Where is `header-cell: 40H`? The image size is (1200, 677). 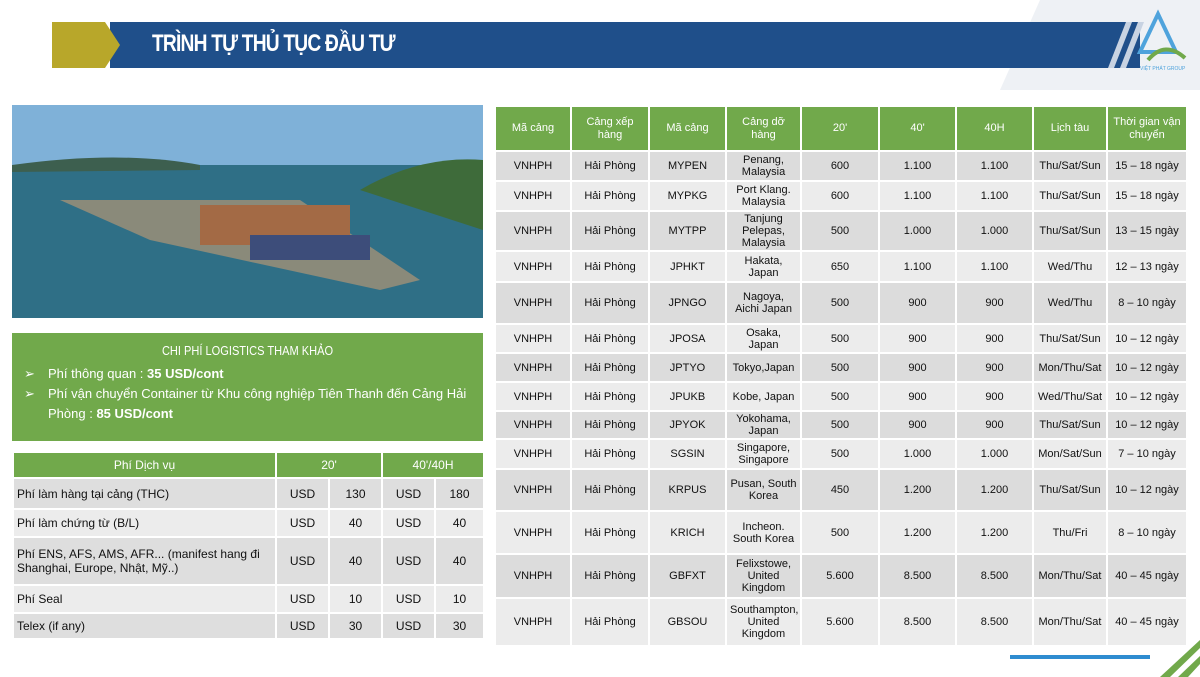
header-cell: 40H is located at coordinates (994, 128).